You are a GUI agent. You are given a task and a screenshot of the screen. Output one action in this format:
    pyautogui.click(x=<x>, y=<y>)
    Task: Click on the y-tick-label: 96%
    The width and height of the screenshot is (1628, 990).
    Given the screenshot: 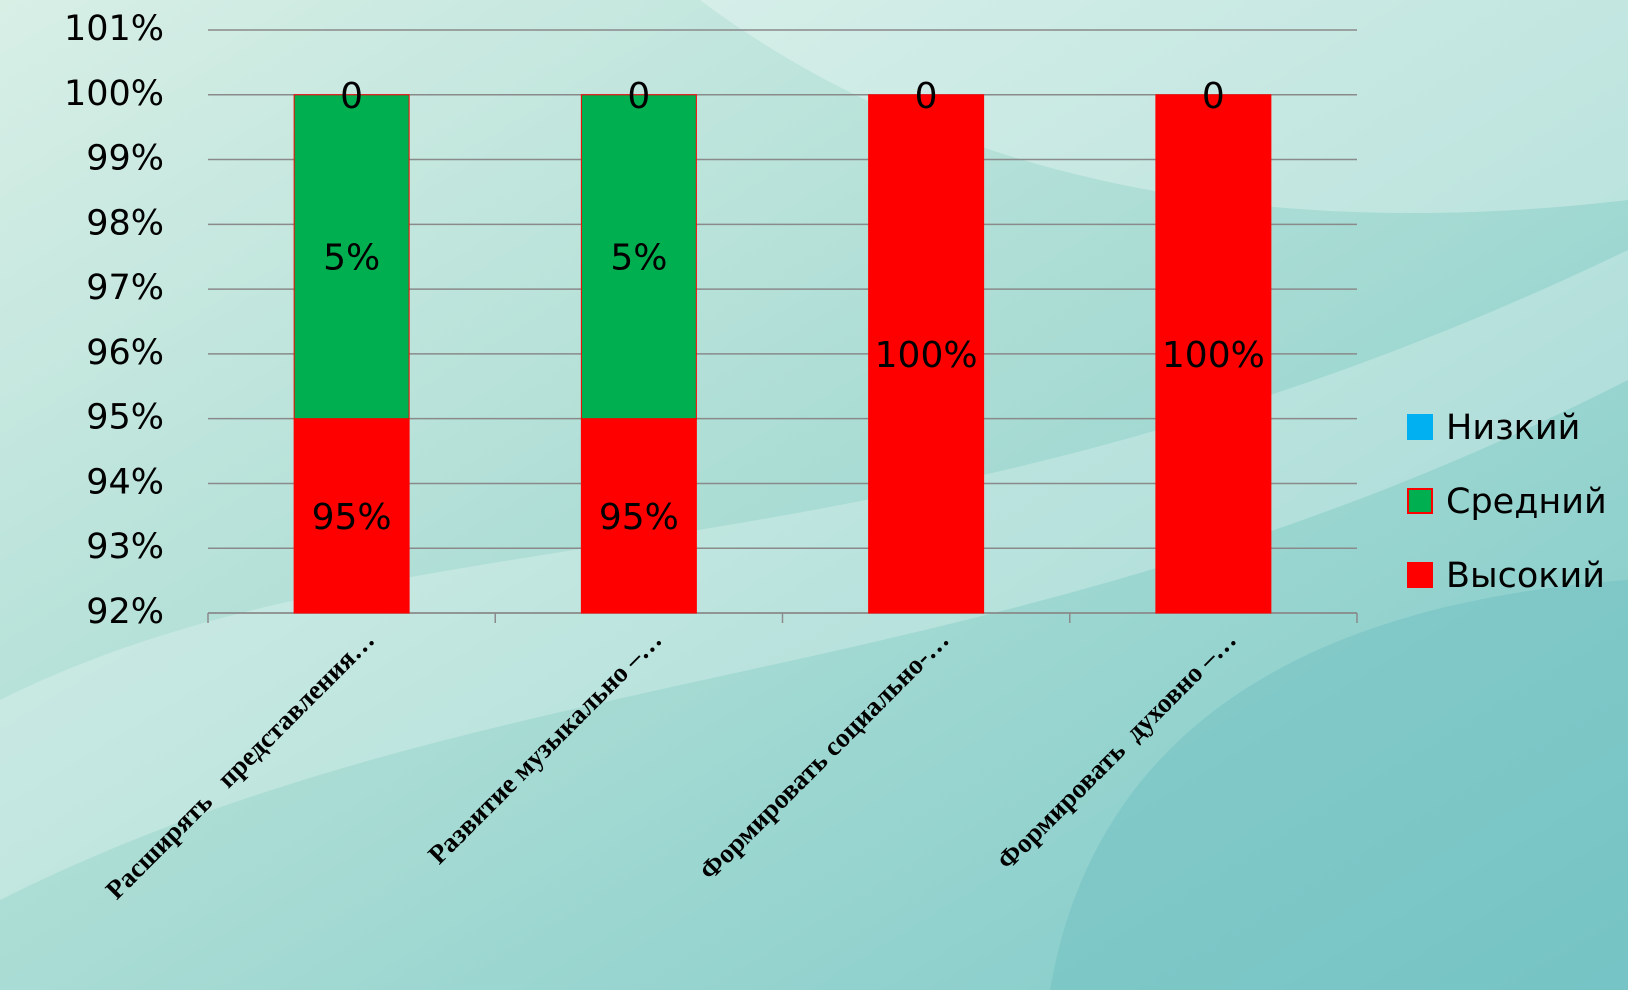 What is the action you would take?
    pyautogui.click(x=125, y=353)
    